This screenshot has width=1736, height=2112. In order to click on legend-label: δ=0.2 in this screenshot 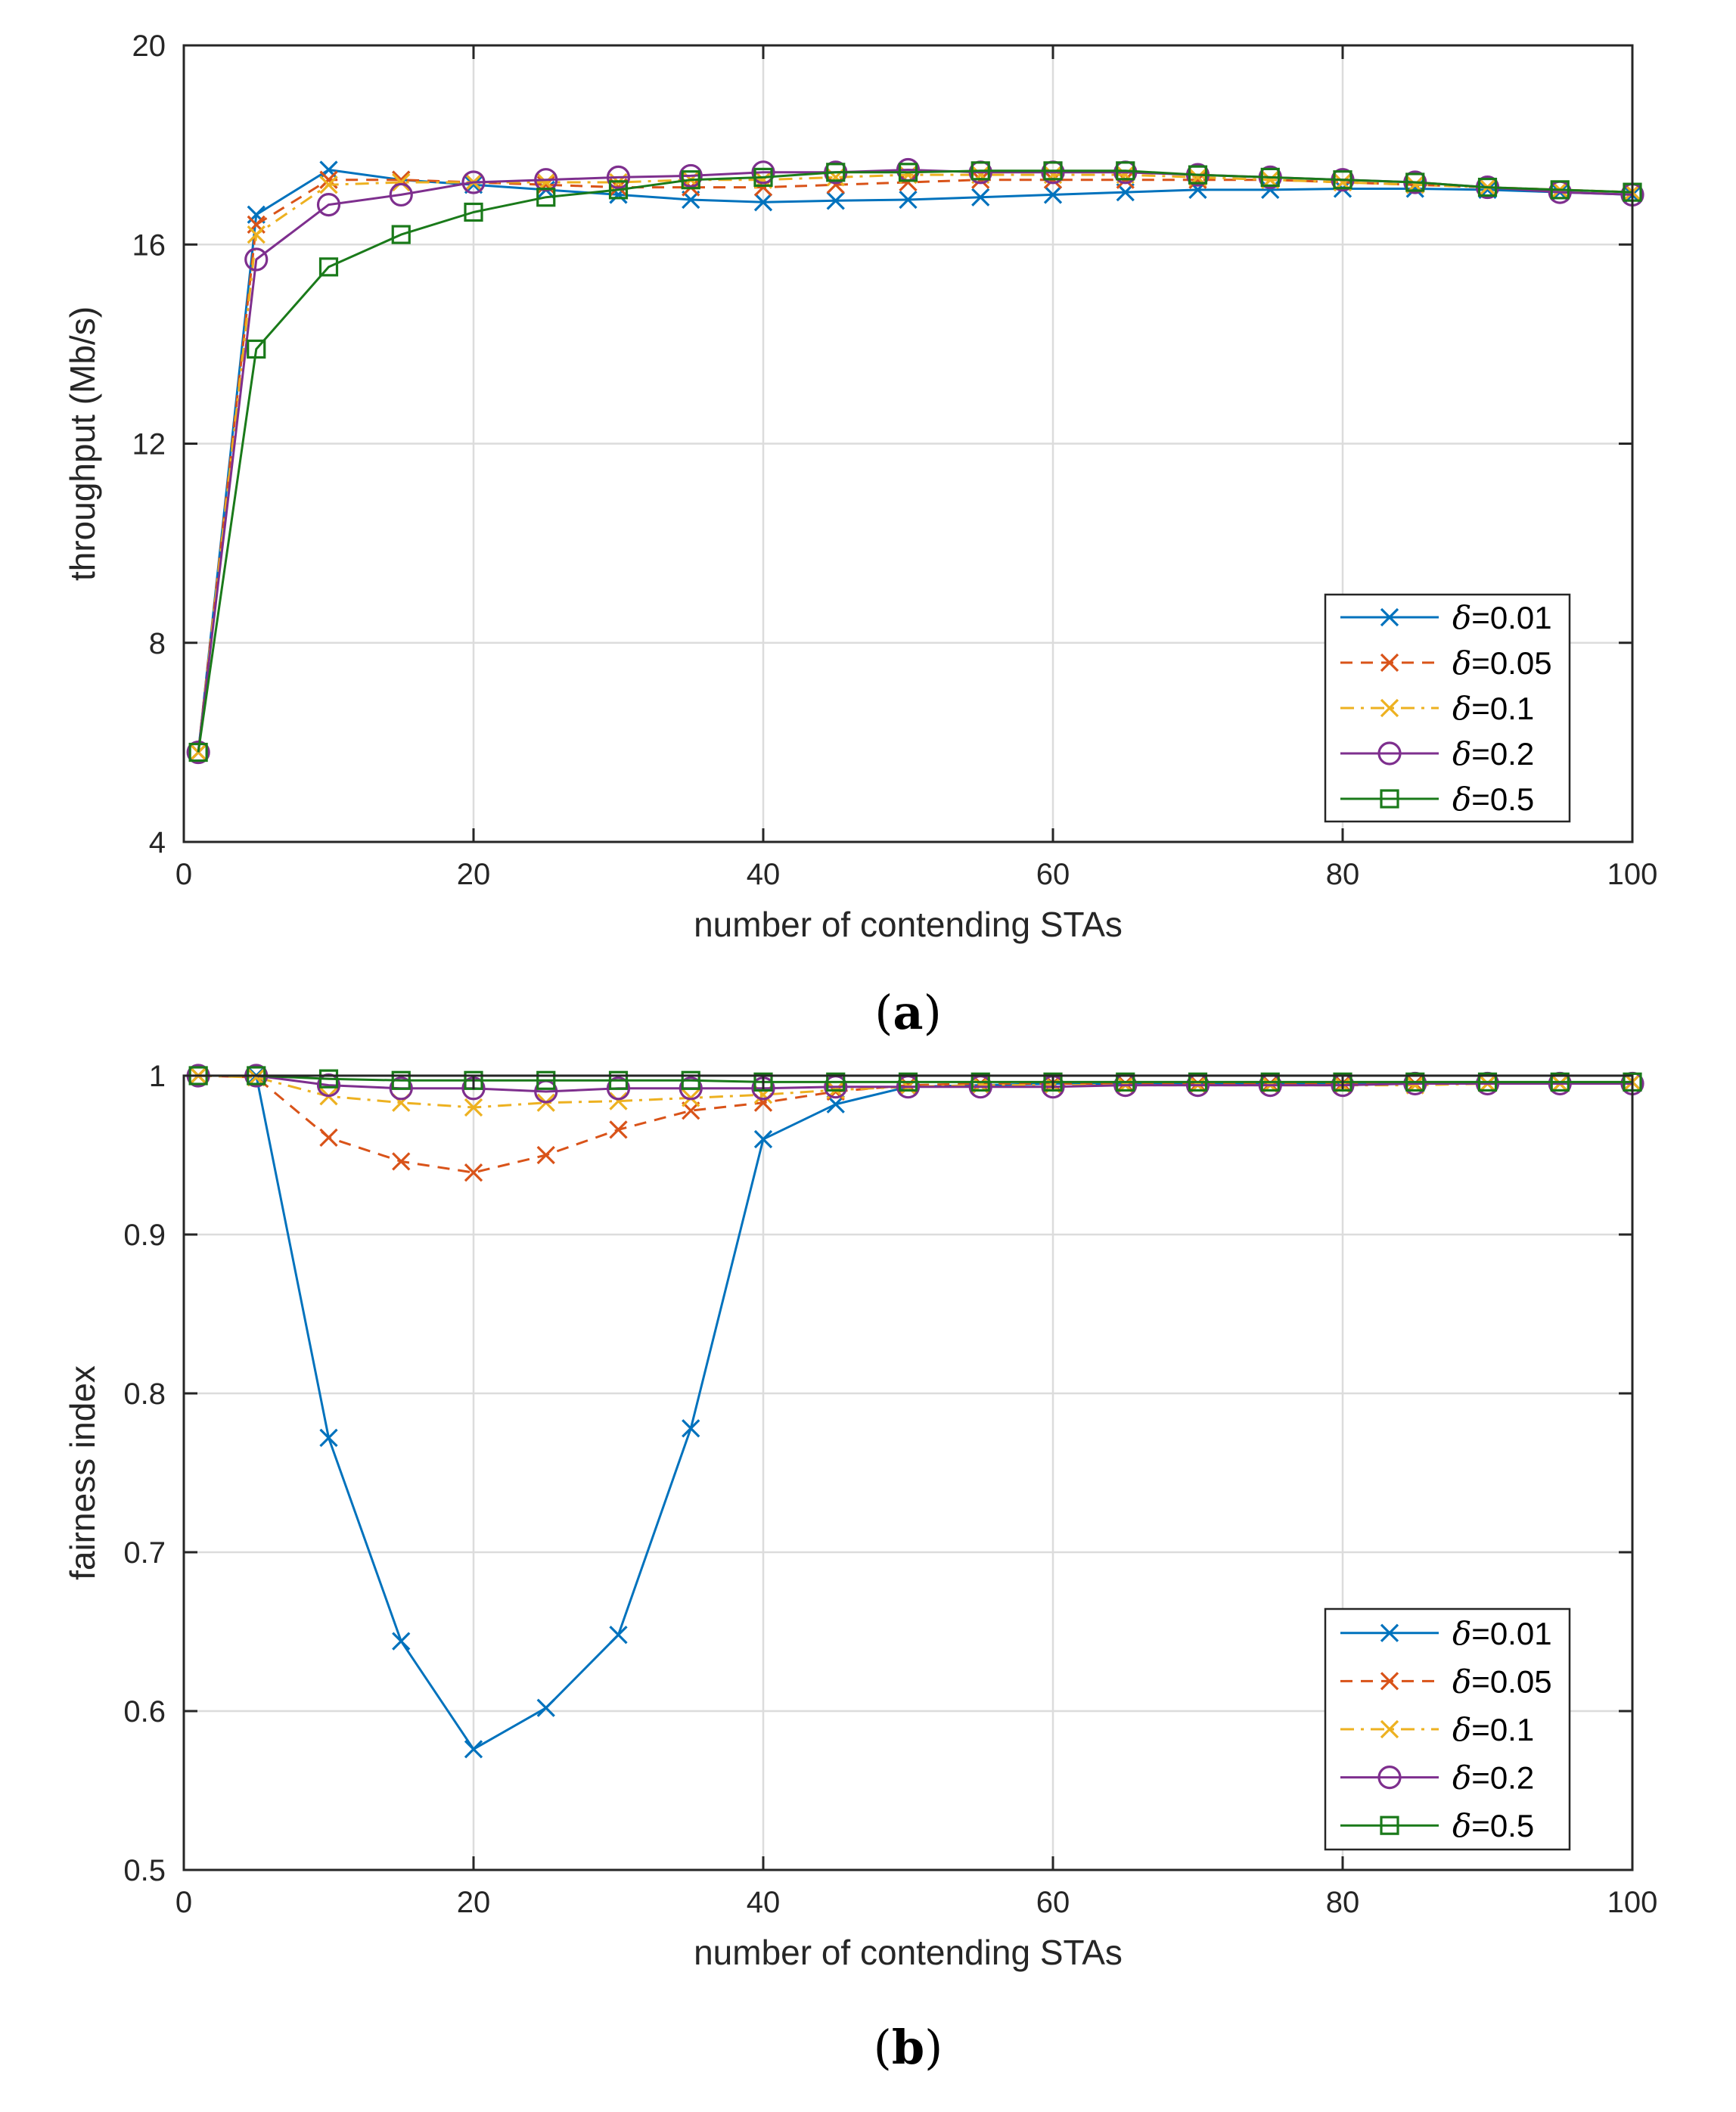, I will do `click(1493, 1778)`.